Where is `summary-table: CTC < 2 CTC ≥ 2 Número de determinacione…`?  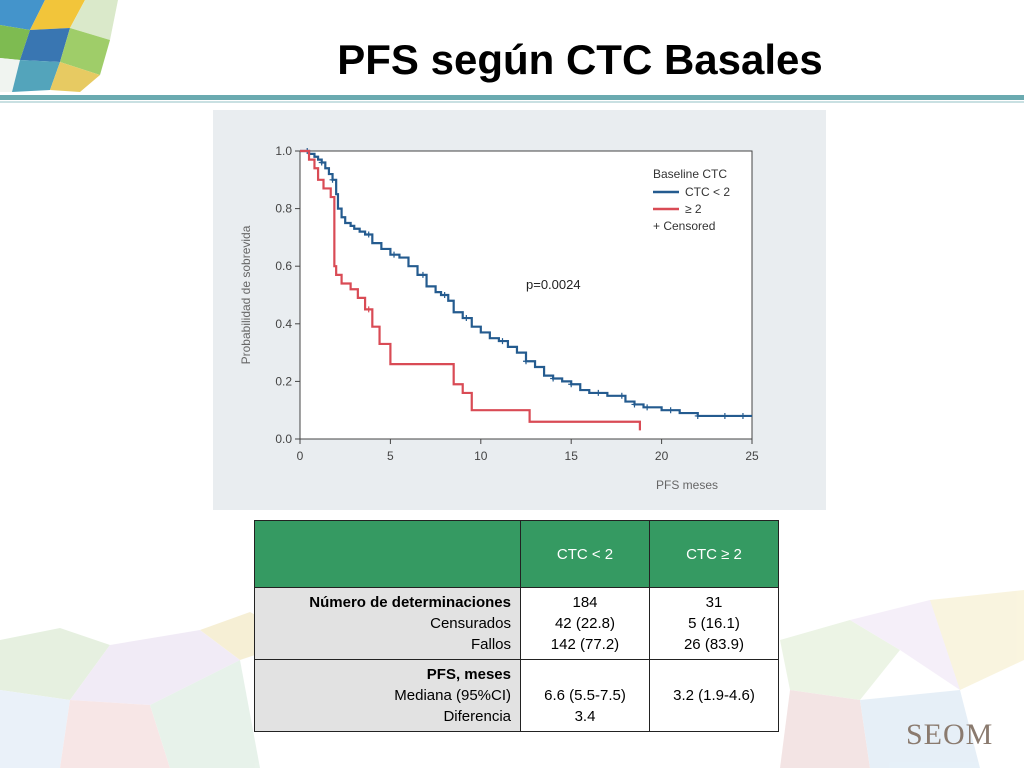 summary-table: CTC < 2 CTC ≥ 2 Número de determinacione… is located at coordinates (516, 626).